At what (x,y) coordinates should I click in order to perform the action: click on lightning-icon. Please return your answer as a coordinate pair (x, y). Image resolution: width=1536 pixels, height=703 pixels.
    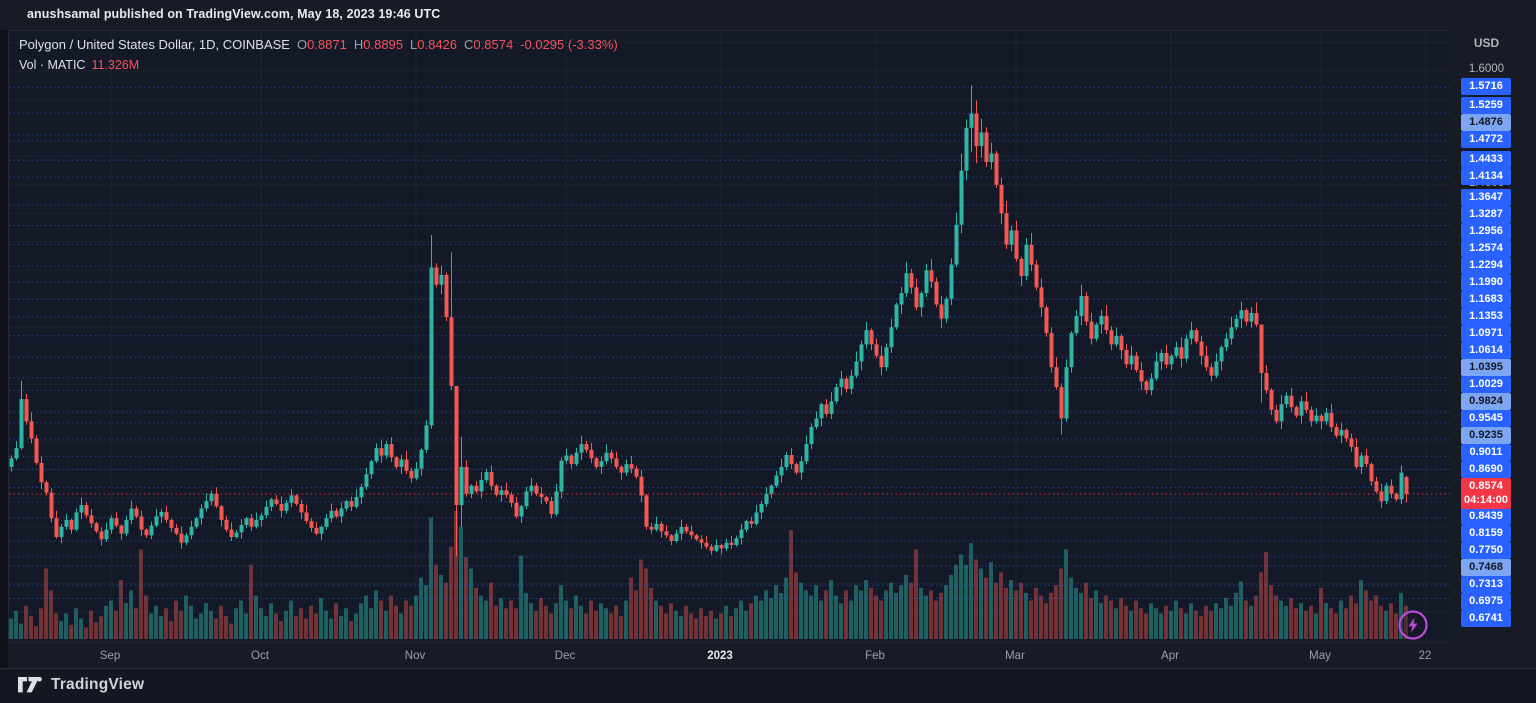
    Looking at the image, I should click on (1413, 625).